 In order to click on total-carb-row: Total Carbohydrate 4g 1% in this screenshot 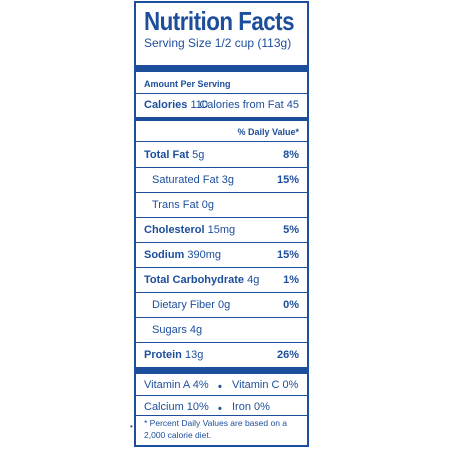, I will do `click(221, 280)`.